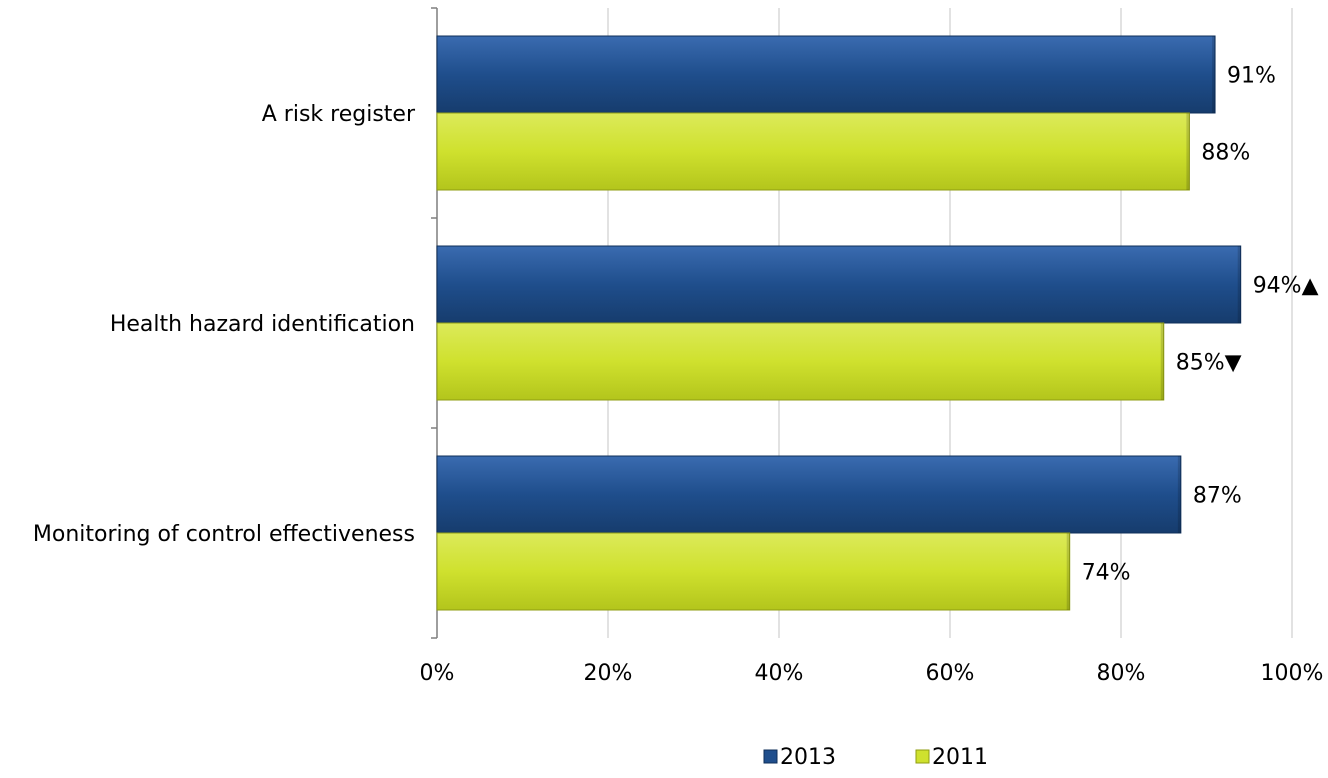 The height and width of the screenshot is (778, 1328). What do you see at coordinates (608, 673) in the screenshot?
I see `x-tick-label: 20%` at bounding box center [608, 673].